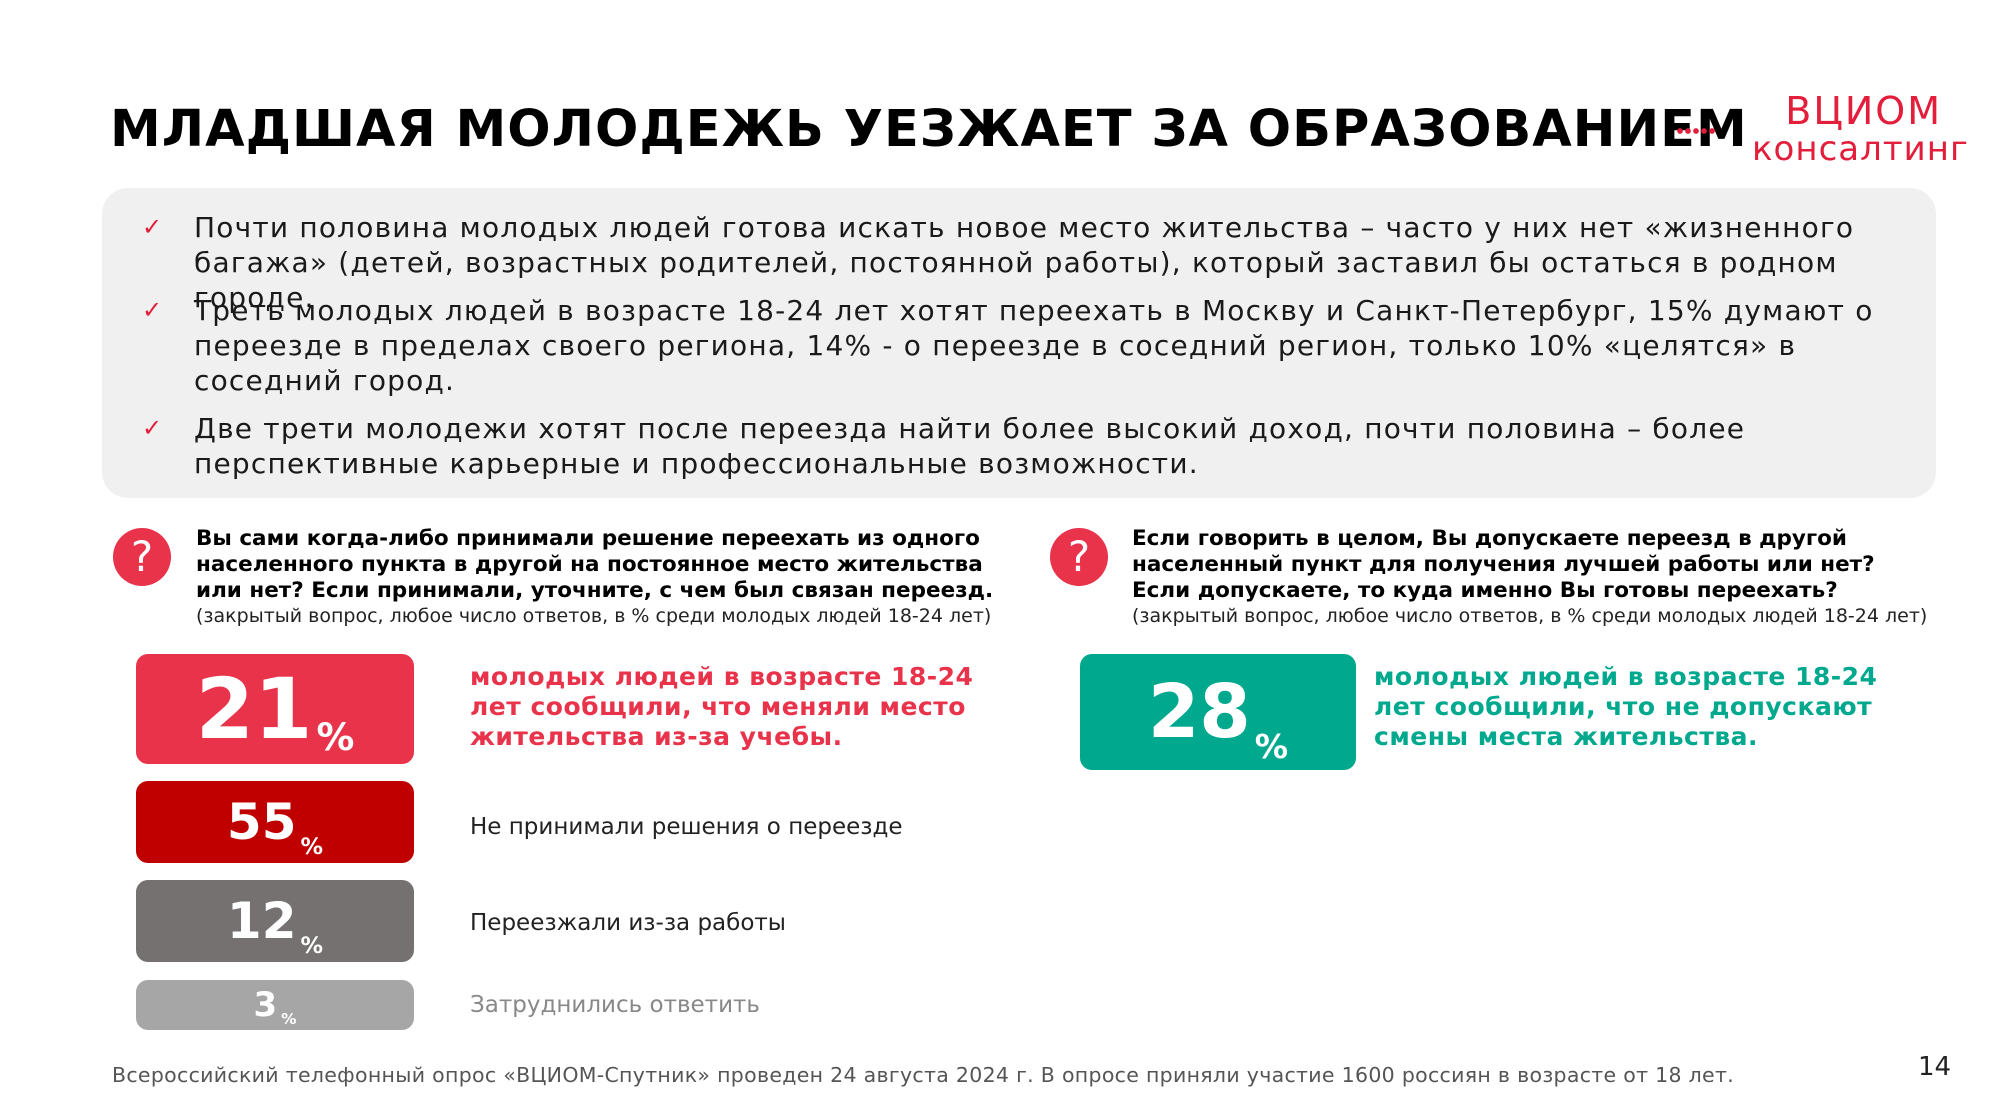  I want to click on stat-box-no-relocation: 28%, so click(1218, 712).